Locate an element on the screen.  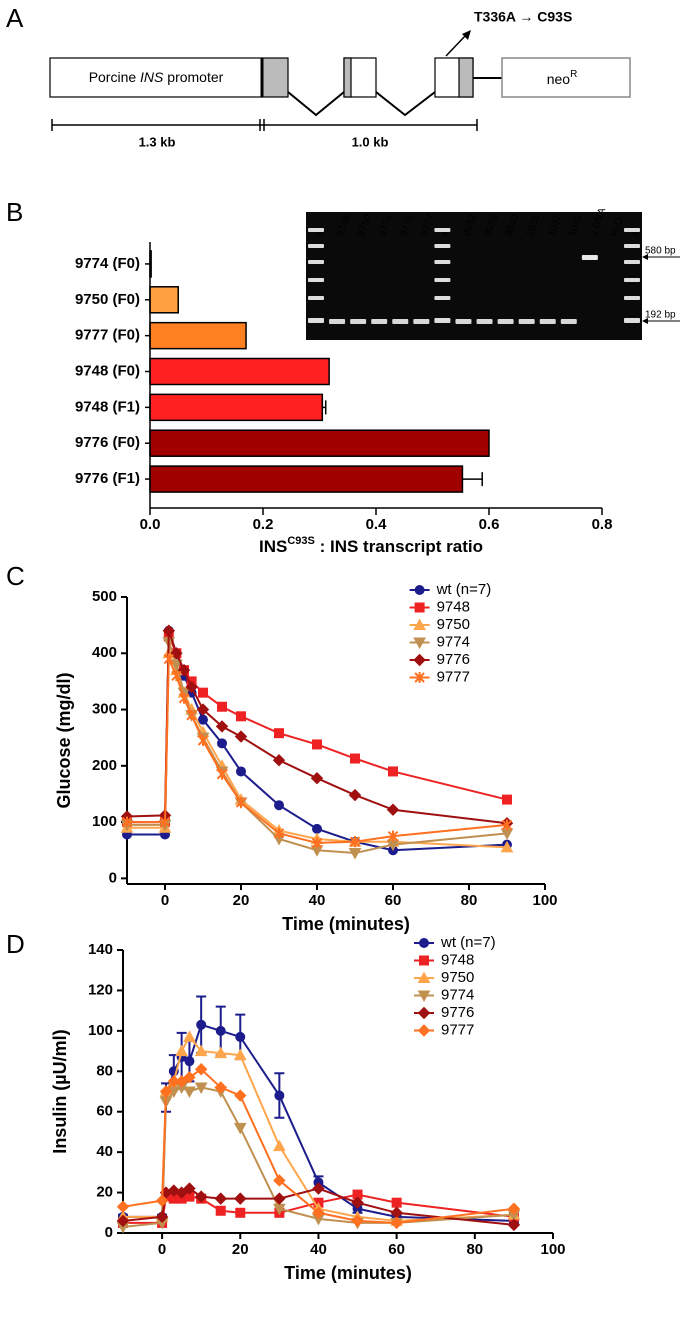
x-tick-label: 20 is located at coordinates (240, 1249).